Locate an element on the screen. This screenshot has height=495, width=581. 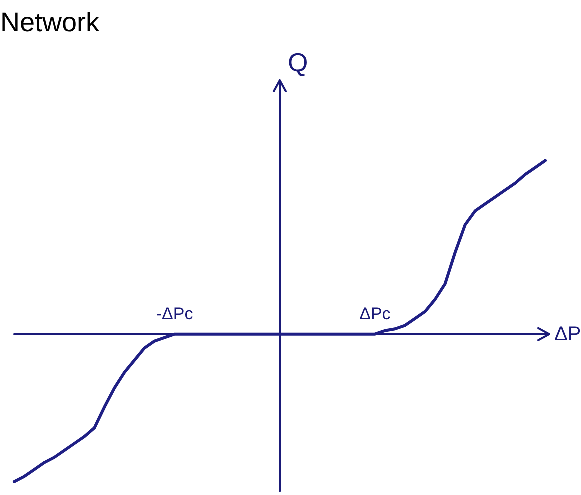
x-tick-label: -ΔPc is located at coordinates (175, 314).